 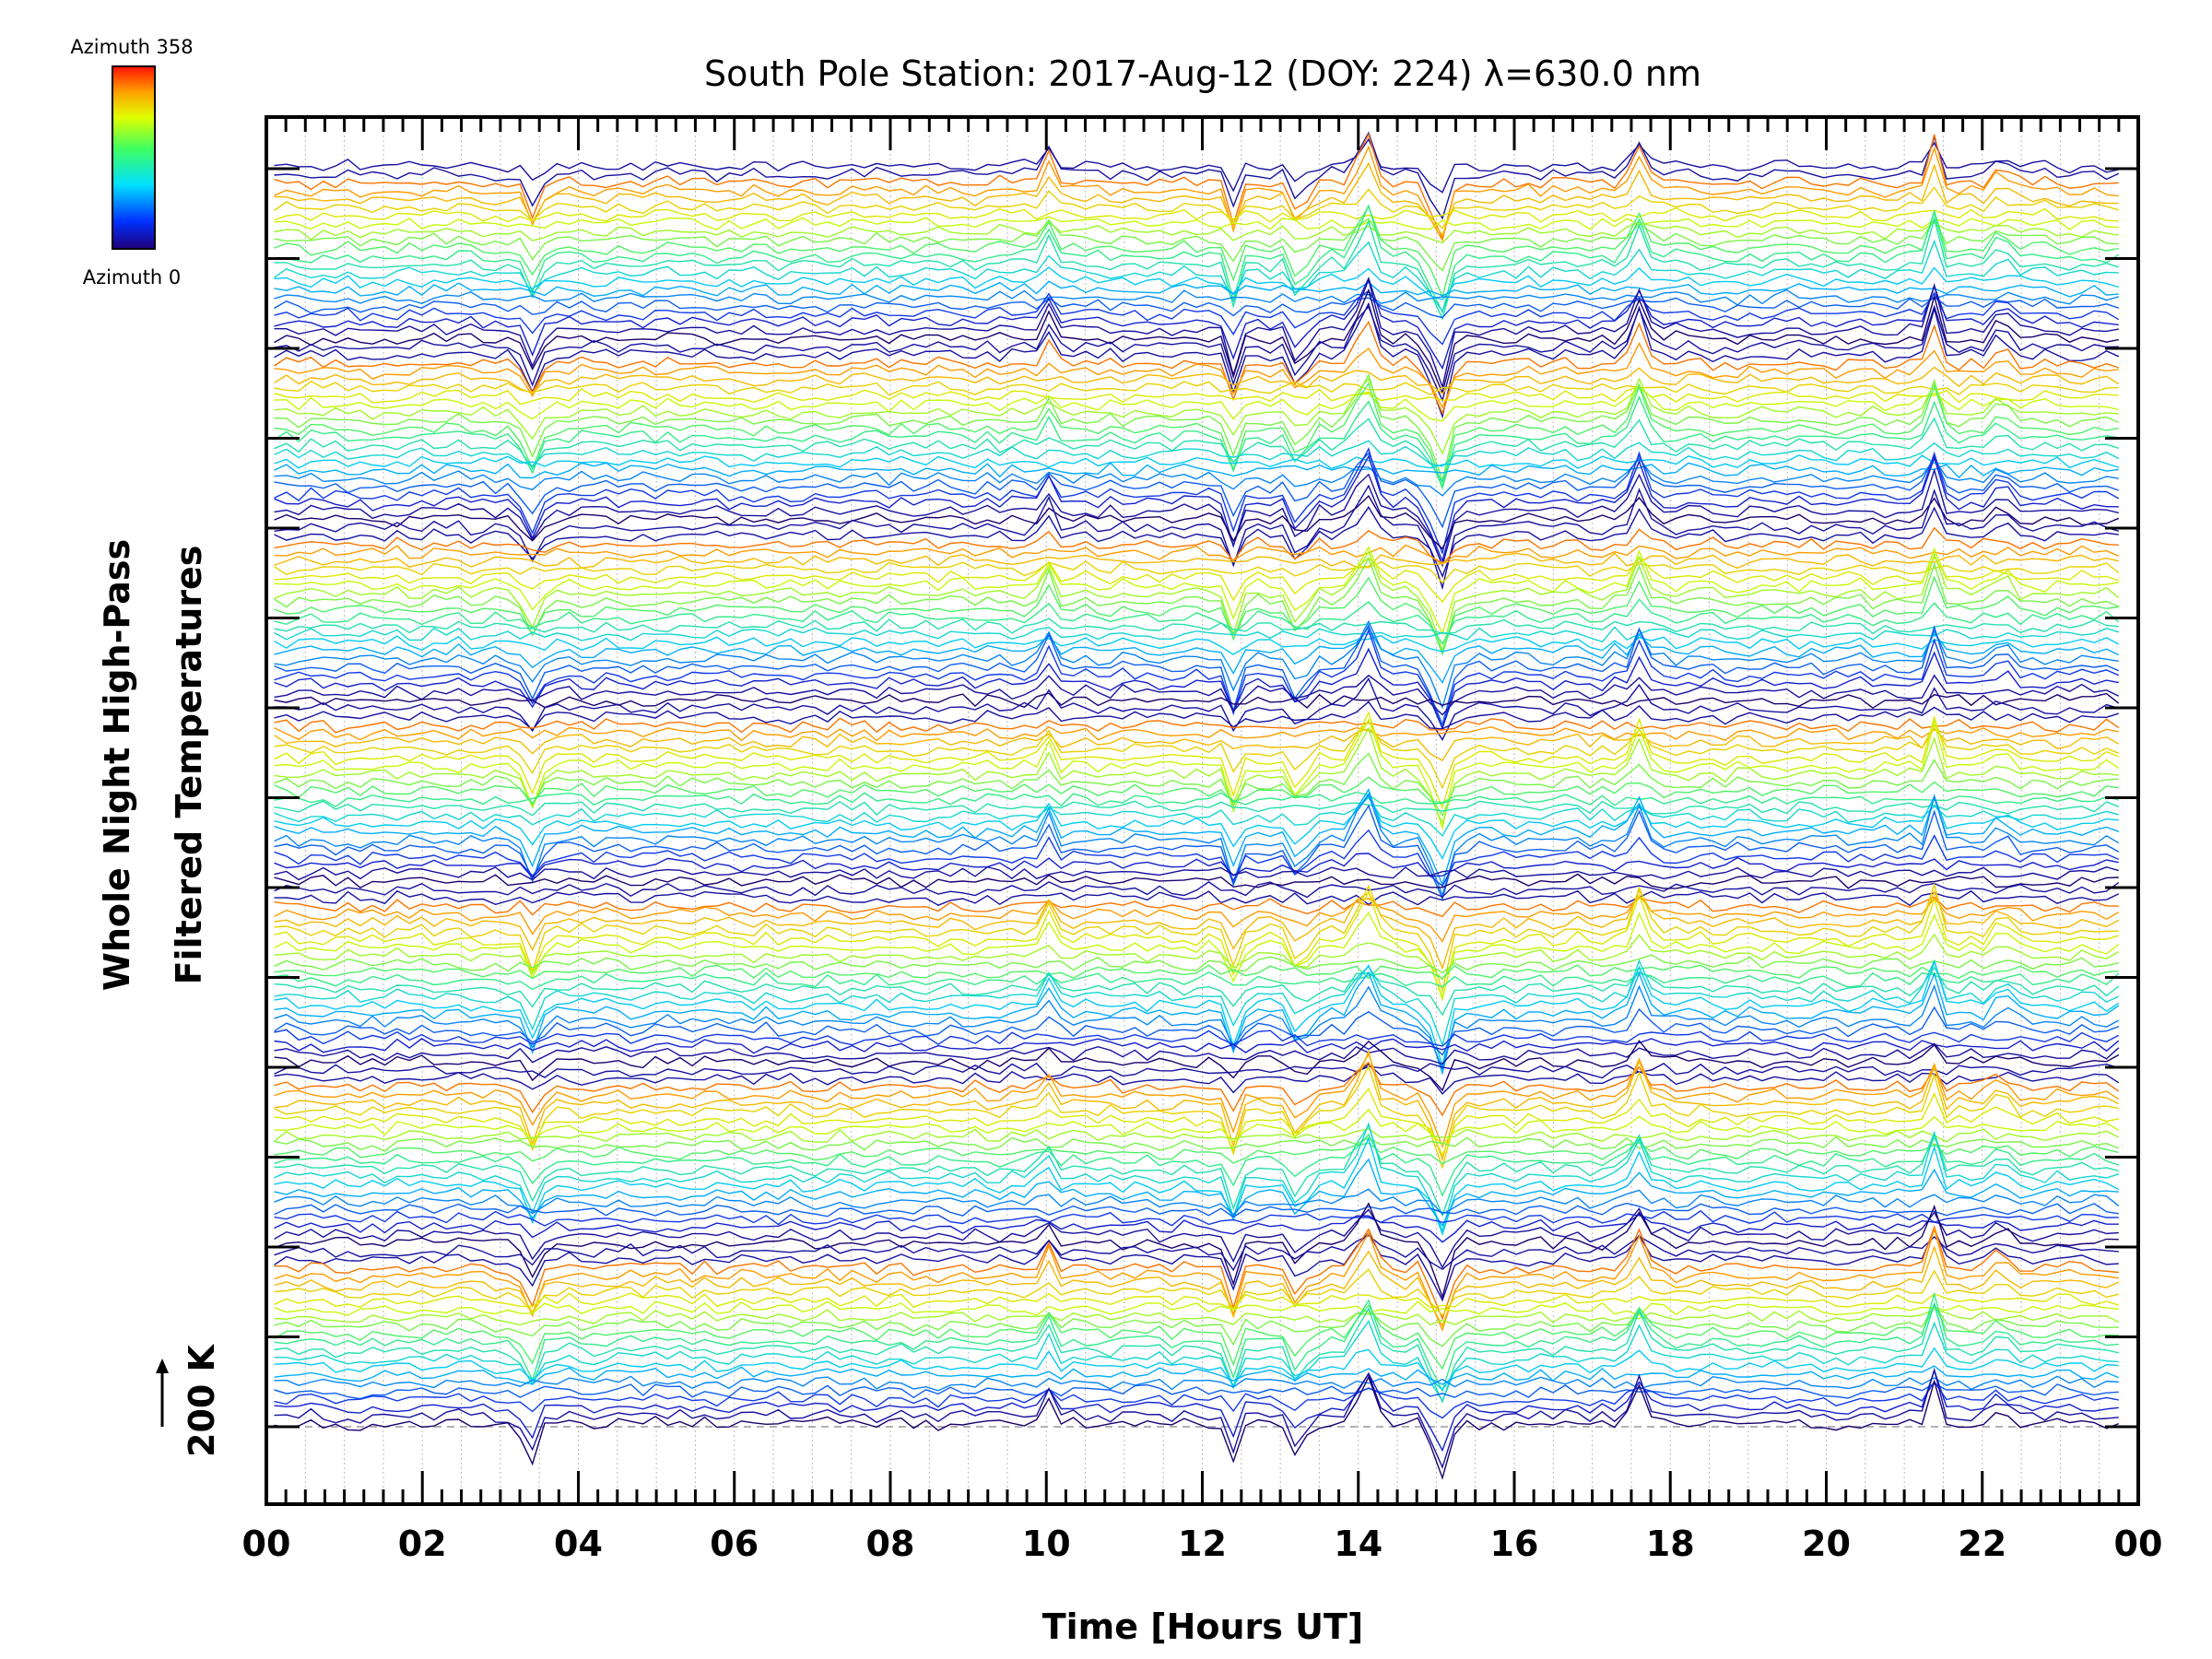 What do you see at coordinates (1203, 1626) in the screenshot?
I see `x-axis-label: Time [Hours UT]` at bounding box center [1203, 1626].